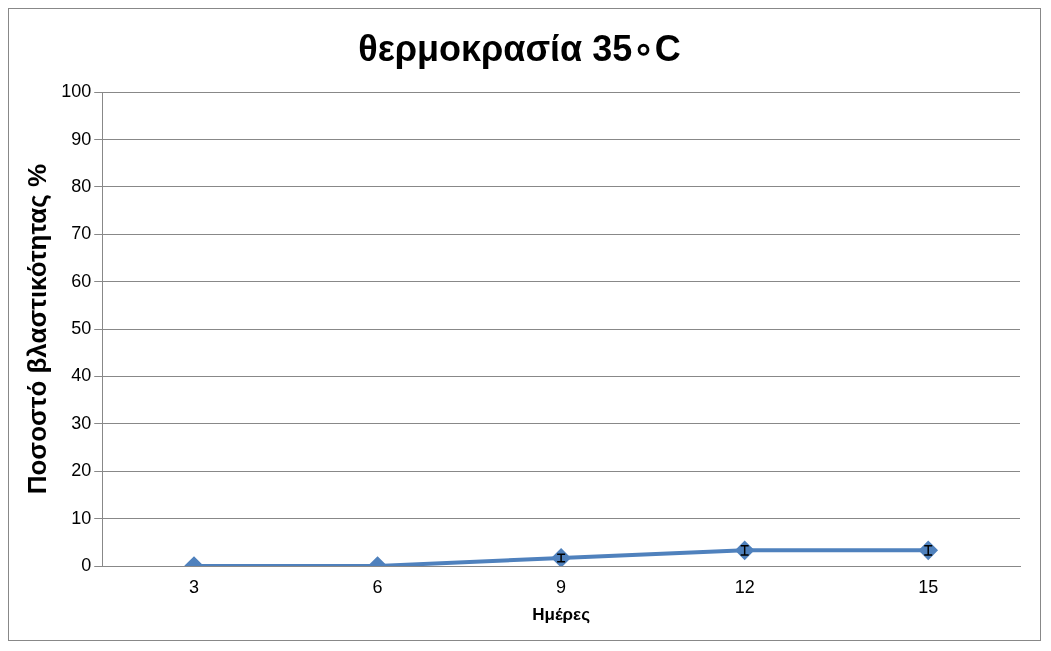  I want to click on x-tick-label: 6, so click(377, 586).